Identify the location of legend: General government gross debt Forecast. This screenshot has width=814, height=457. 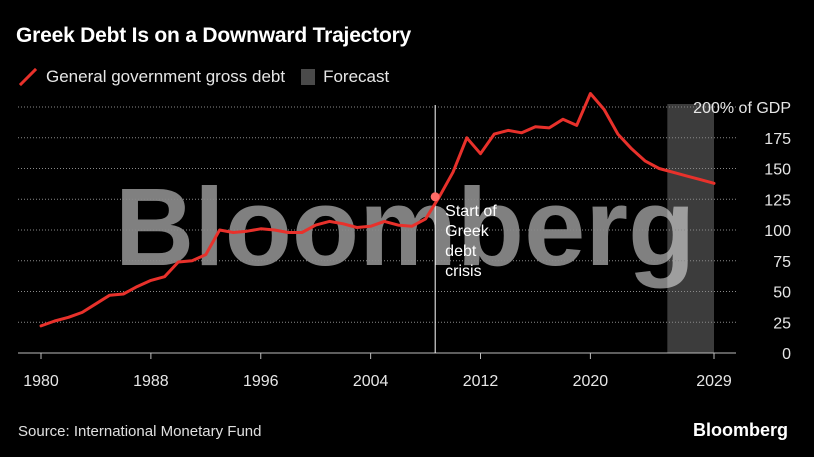
(203, 77).